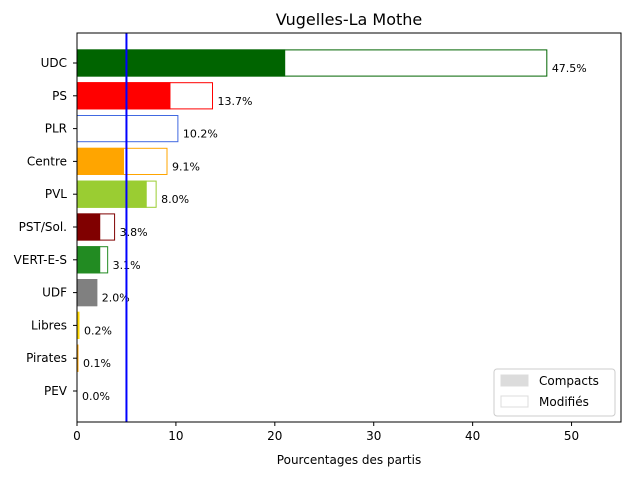 This screenshot has width=640, height=480. I want to click on y-tick-label: PEV, so click(56, 391).